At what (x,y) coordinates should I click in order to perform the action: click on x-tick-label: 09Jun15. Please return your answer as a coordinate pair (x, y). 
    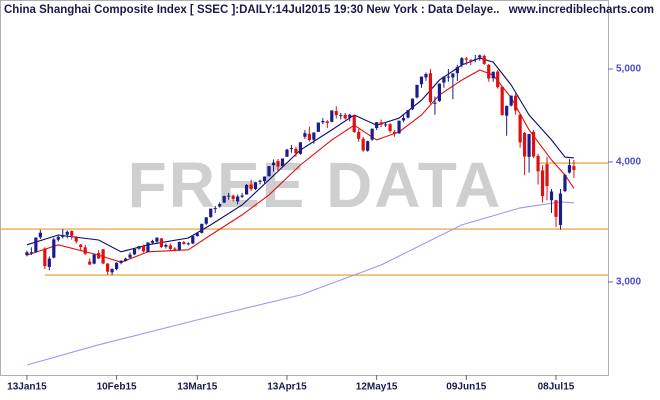
    Looking at the image, I should click on (466, 387).